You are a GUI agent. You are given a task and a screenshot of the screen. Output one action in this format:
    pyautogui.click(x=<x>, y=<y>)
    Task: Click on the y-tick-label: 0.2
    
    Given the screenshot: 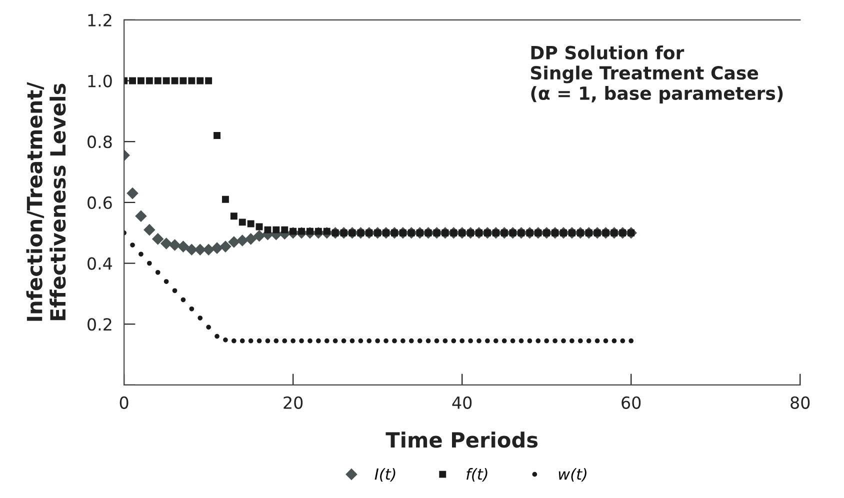 What is the action you would take?
    pyautogui.click(x=100, y=324)
    